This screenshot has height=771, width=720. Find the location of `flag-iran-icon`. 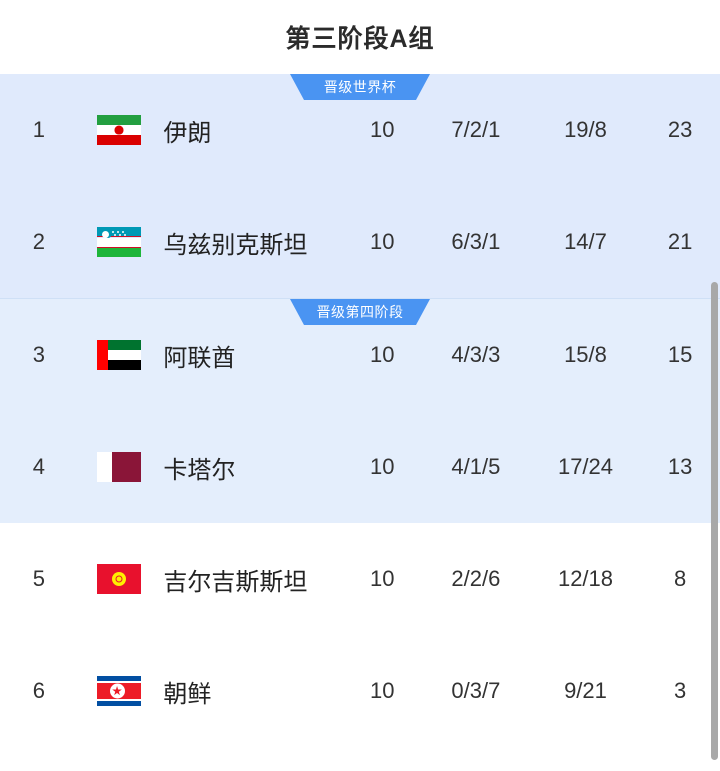

flag-iran-icon is located at coordinates (118, 130).